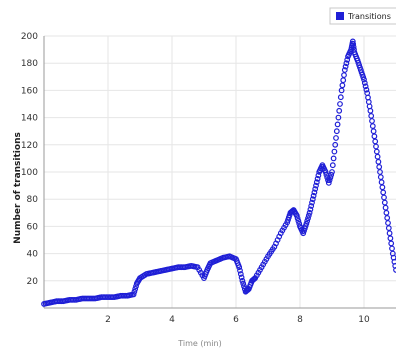 The image size is (396, 350). I want to click on y-tick-label: 100, so click(29, 173).